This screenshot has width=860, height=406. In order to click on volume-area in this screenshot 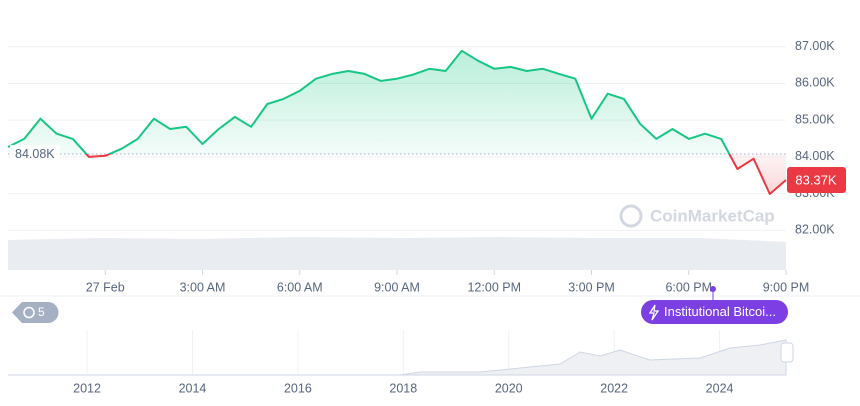, I will do `click(397, 253)`.